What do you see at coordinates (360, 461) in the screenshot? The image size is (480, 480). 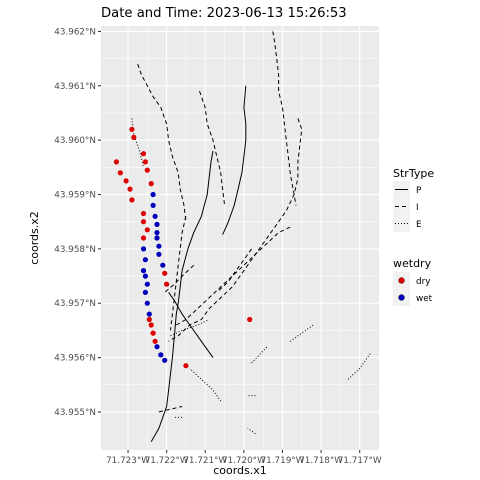 I see `x-tick-label: 71.717°W` at bounding box center [360, 461].